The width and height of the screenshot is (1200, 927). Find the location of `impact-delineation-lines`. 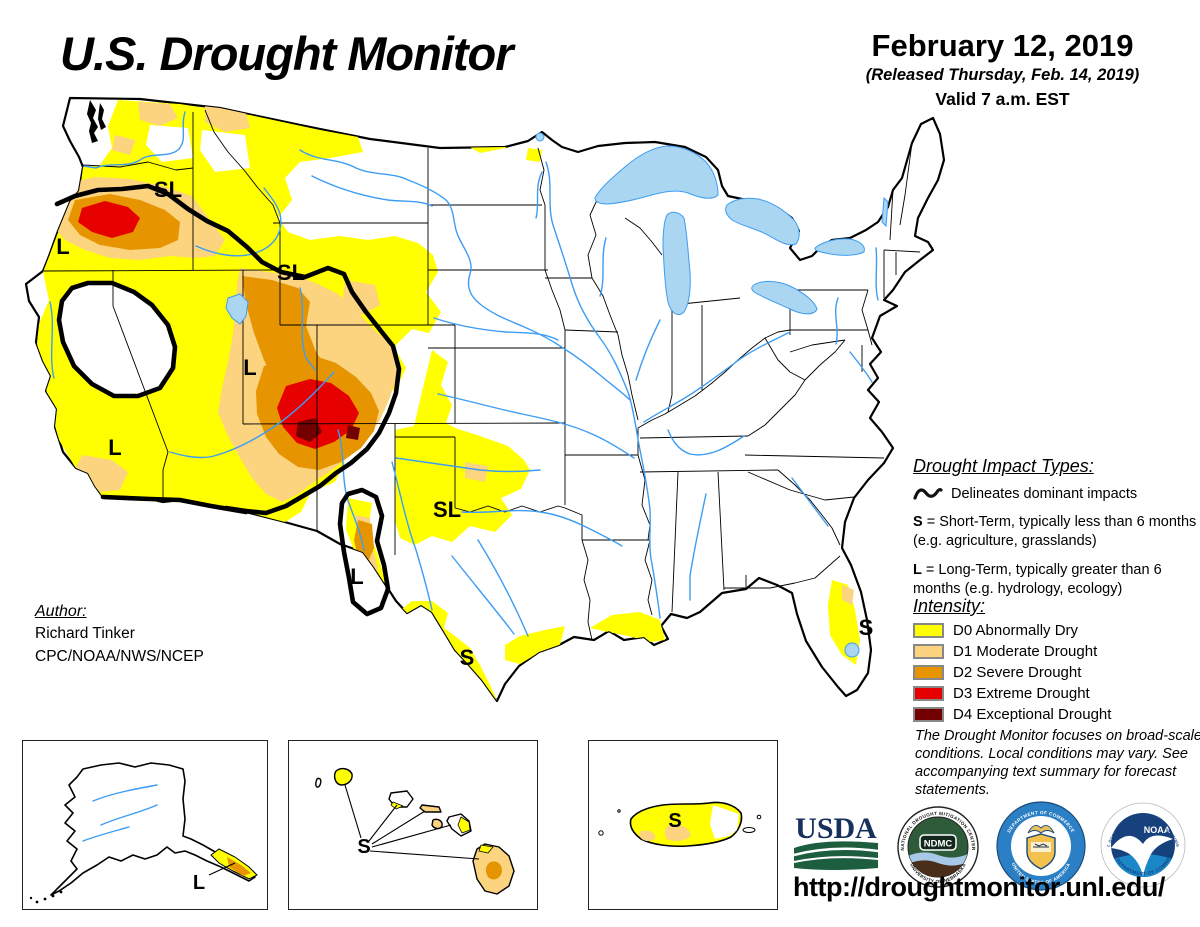

impact-delineation-lines is located at coordinates (228, 400).